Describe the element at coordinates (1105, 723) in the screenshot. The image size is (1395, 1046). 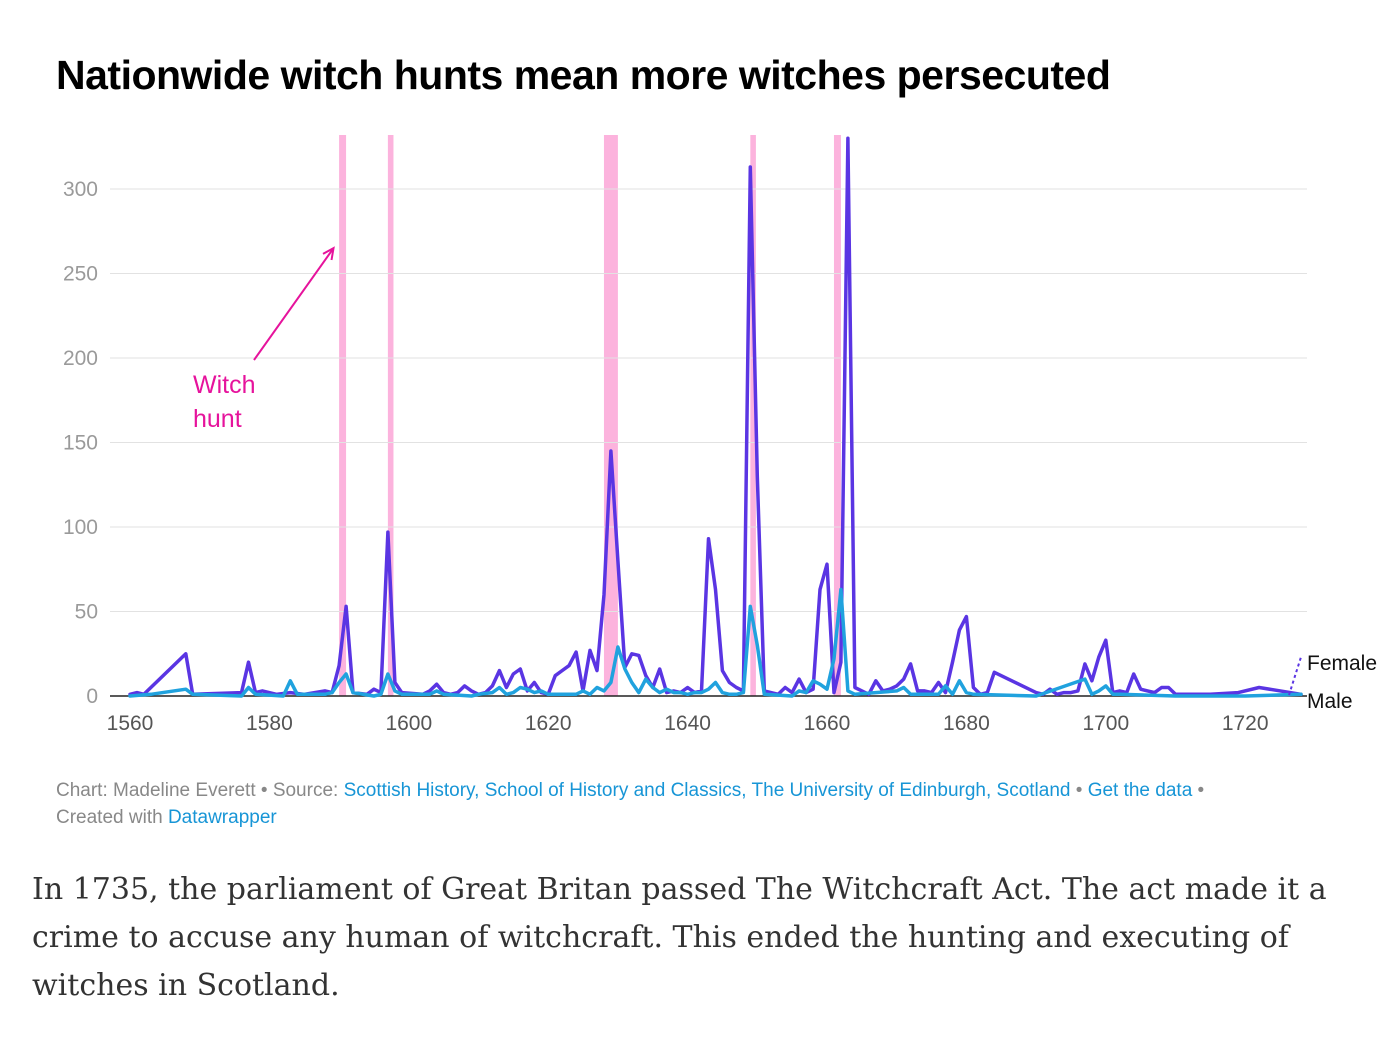
I see `x-tick-label: 1700` at that location.